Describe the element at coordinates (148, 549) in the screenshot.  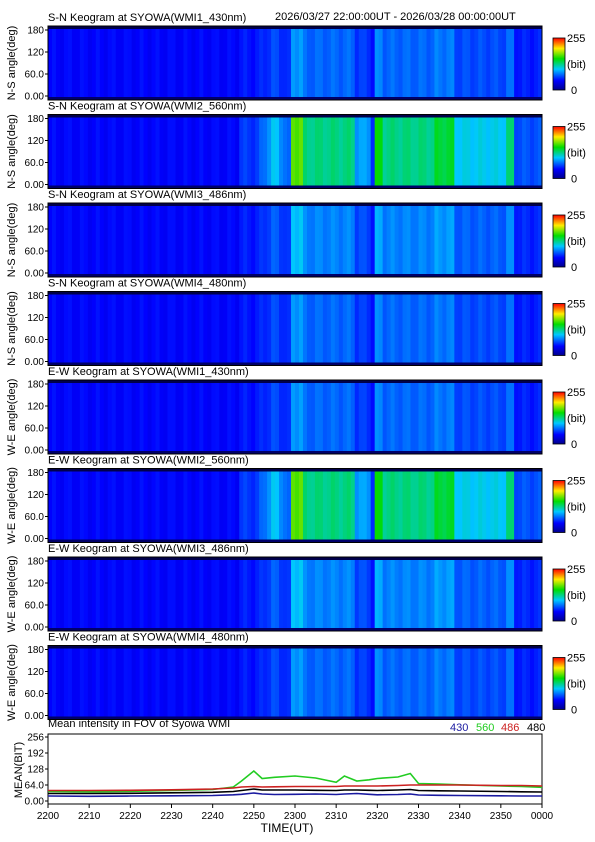
I see `keogram-title: E-W Keogram at SYOWA(WMI3_486nm)` at that location.